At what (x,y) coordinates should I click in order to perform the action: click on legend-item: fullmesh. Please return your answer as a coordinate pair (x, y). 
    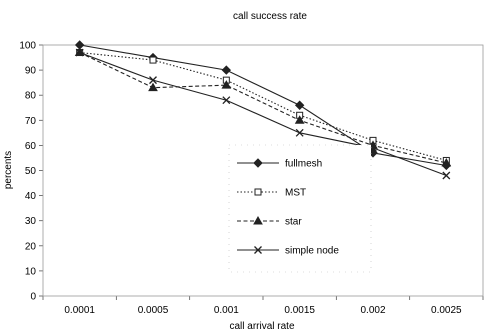
    Looking at the image, I should click on (279, 164).